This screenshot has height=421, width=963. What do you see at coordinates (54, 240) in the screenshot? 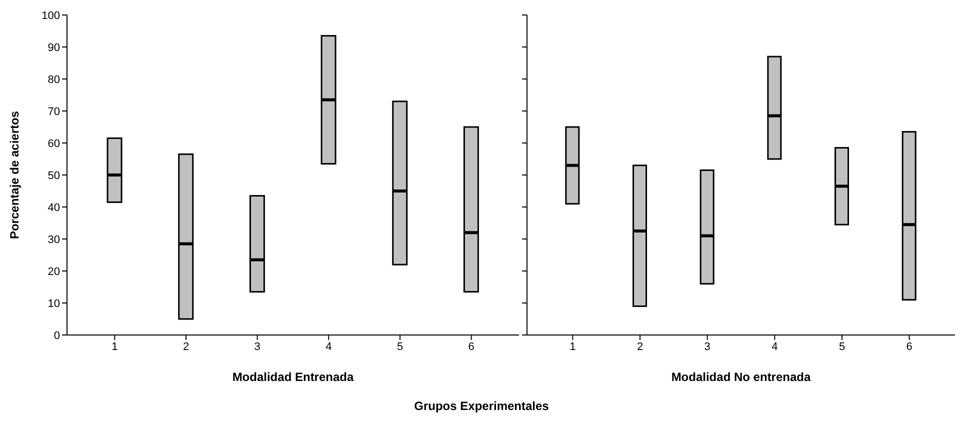
I see `y-tick-label: 30` at bounding box center [54, 240].